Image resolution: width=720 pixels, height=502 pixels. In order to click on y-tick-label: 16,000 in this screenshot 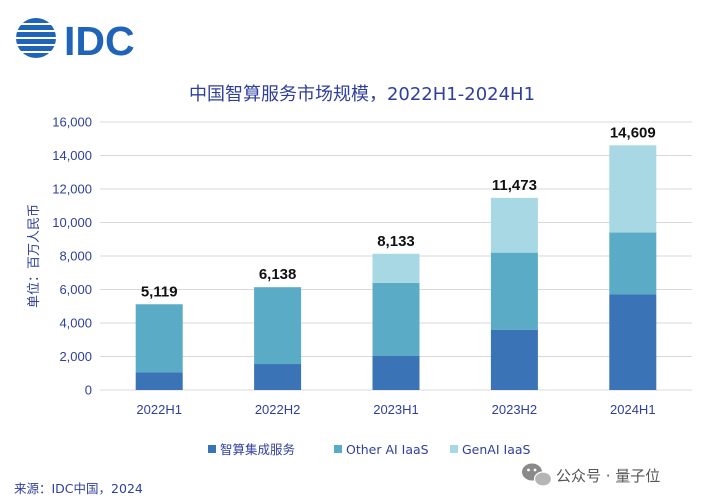, I will do `click(72, 122)`.